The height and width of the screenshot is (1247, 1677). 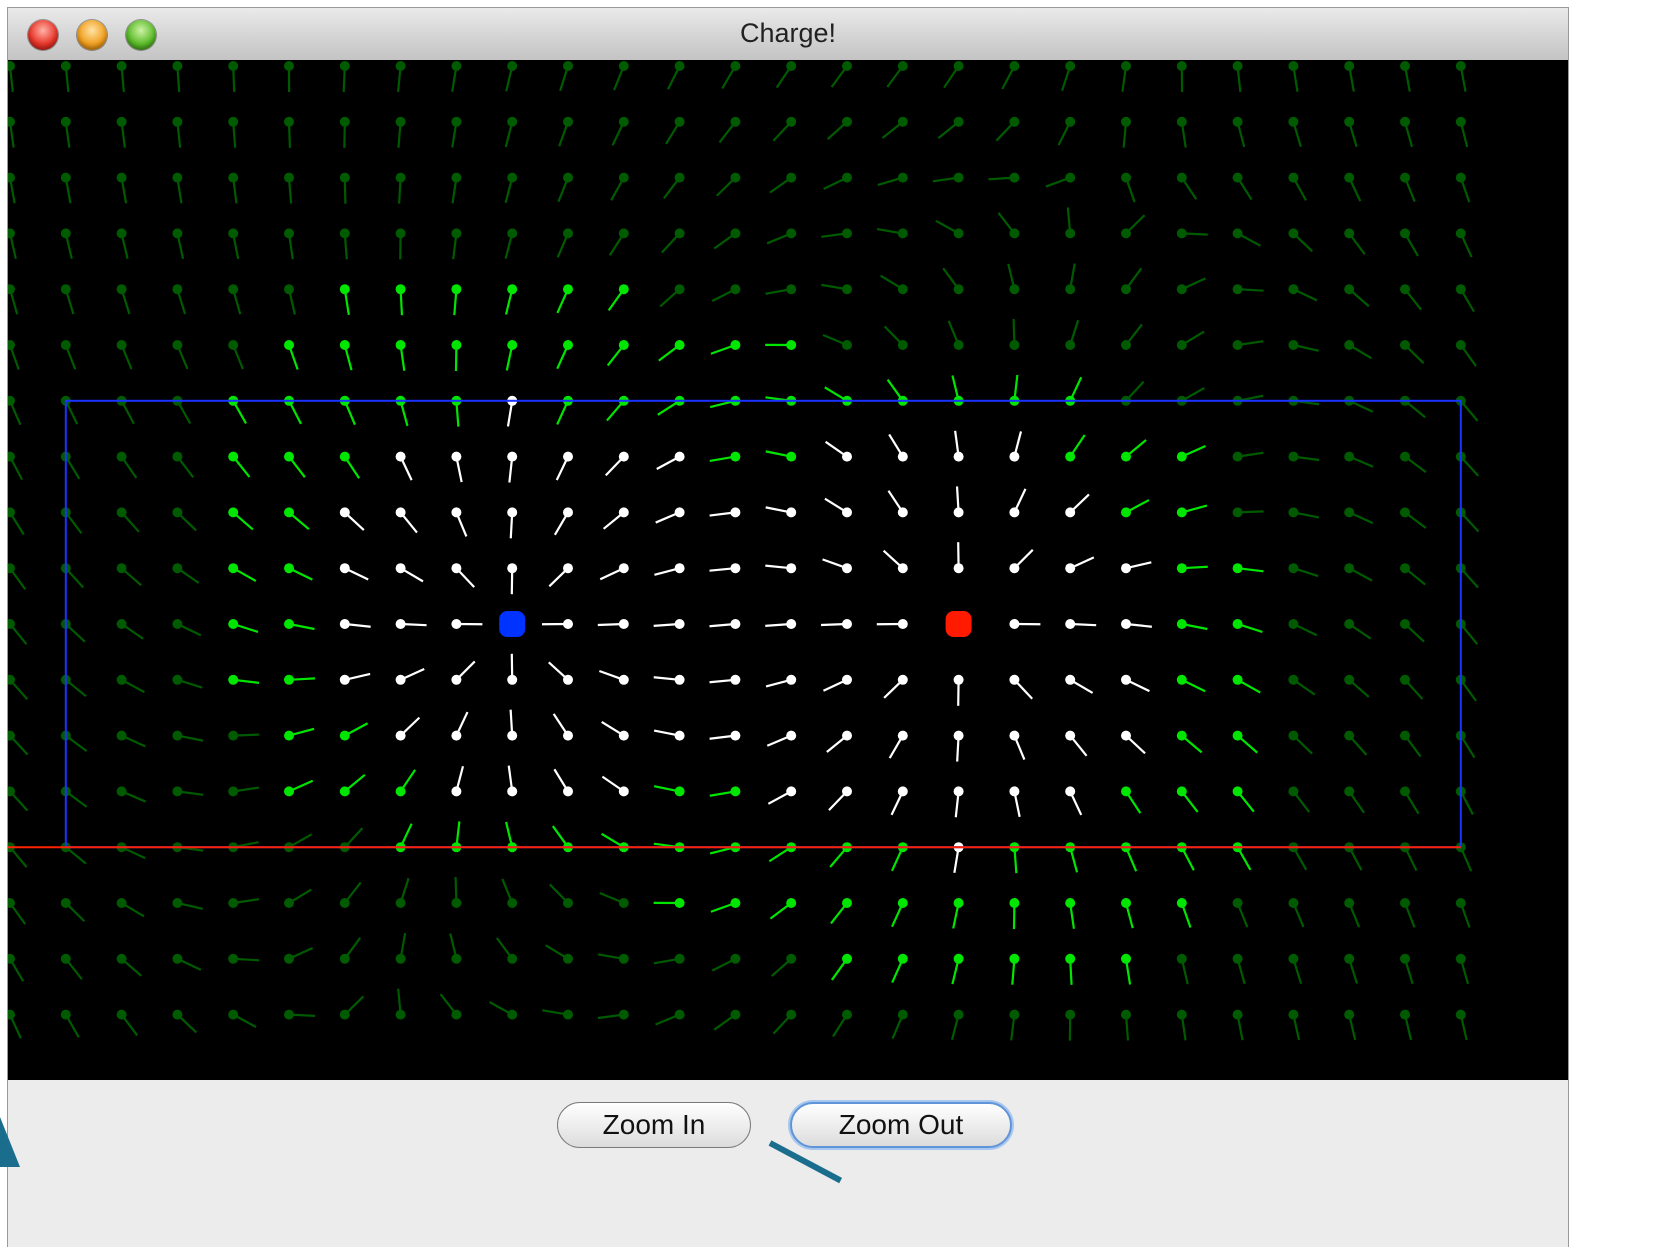 I want to click on zoom-in-button: Zoom In, so click(x=654, y=1125).